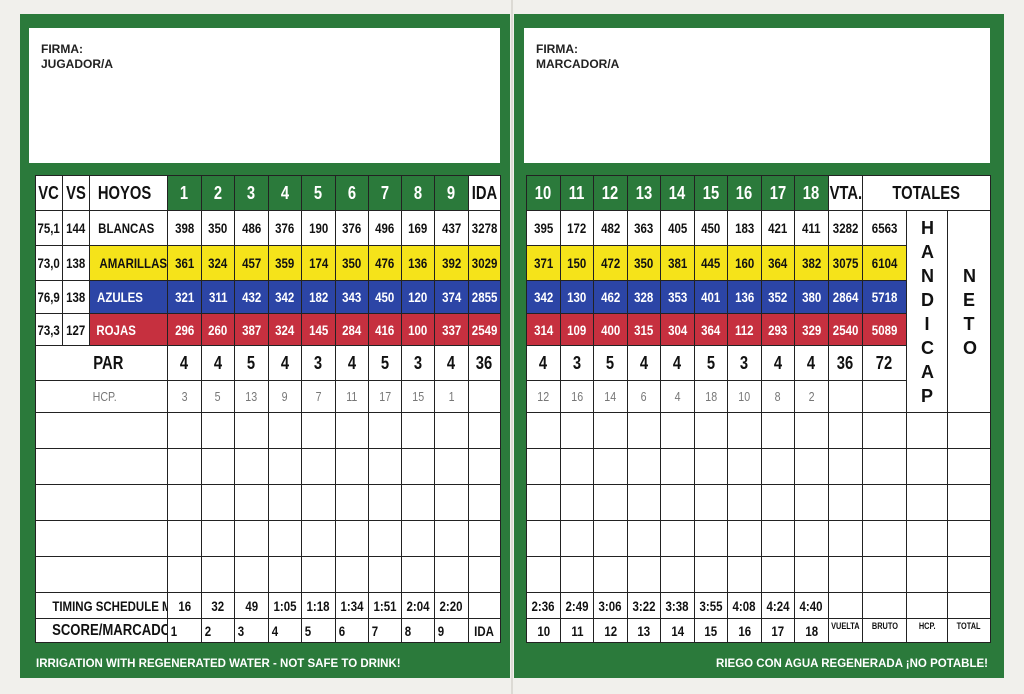 The image size is (1024, 694). What do you see at coordinates (484, 363) in the screenshot?
I see `par-out: 36` at bounding box center [484, 363].